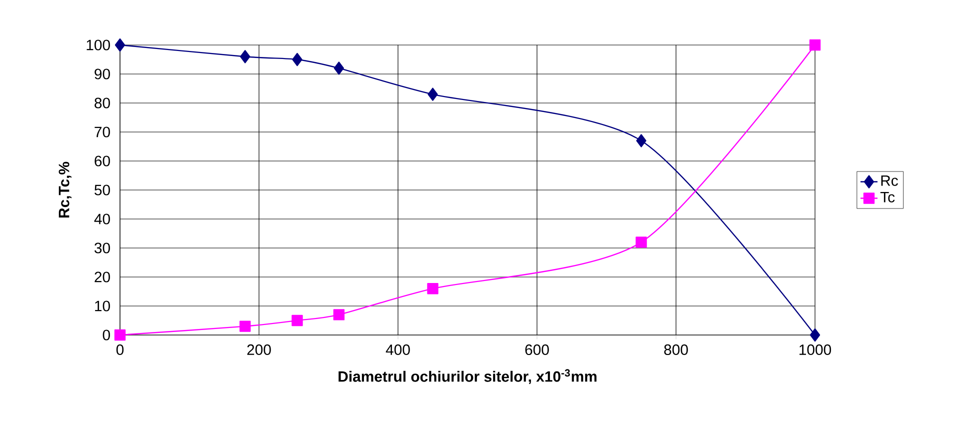 This screenshot has height=441, width=960. I want to click on x-tick-label: 200, so click(259, 350).